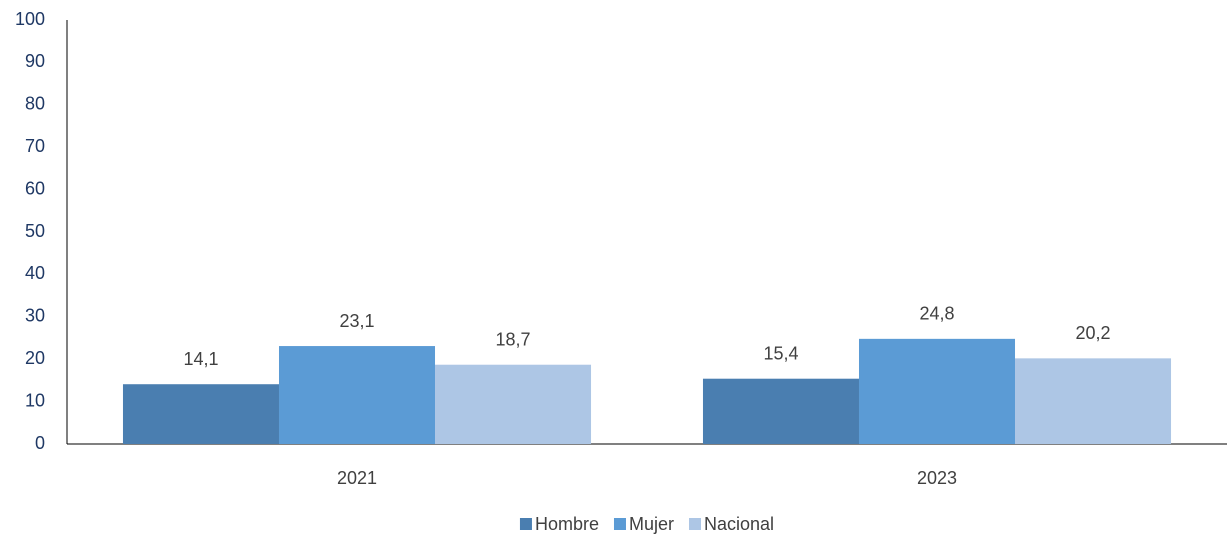 This screenshot has width=1227, height=540. Describe the element at coordinates (35, 316) in the screenshot. I see `y-tick-label: 30` at that location.